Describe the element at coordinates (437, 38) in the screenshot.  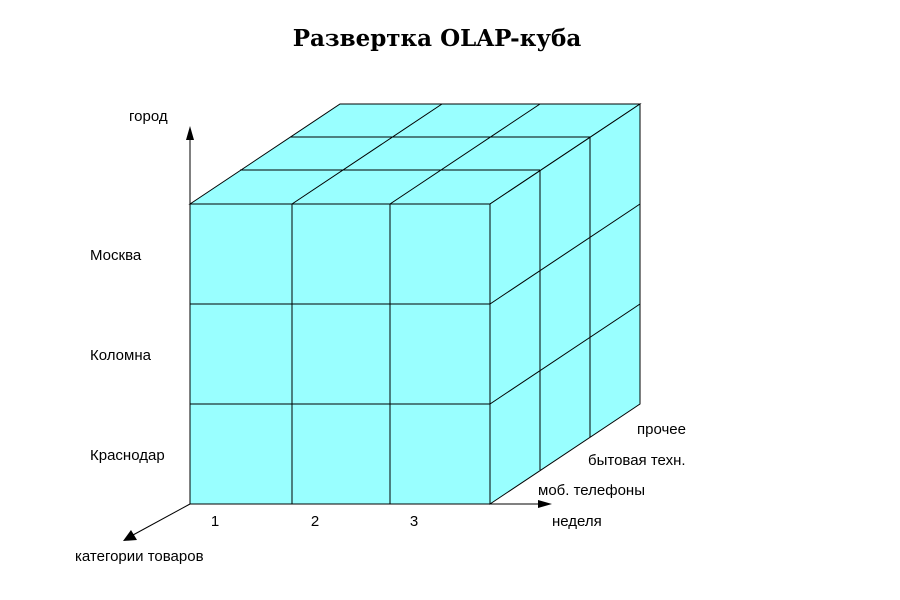
I see `diagram-title: Развертка OLAP-куба` at that location.